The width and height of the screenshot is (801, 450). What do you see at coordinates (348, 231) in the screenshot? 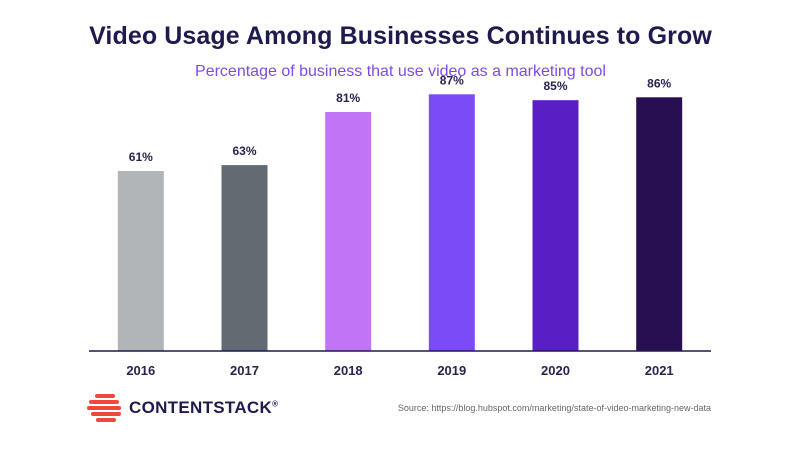
I see `bar-2018` at bounding box center [348, 231].